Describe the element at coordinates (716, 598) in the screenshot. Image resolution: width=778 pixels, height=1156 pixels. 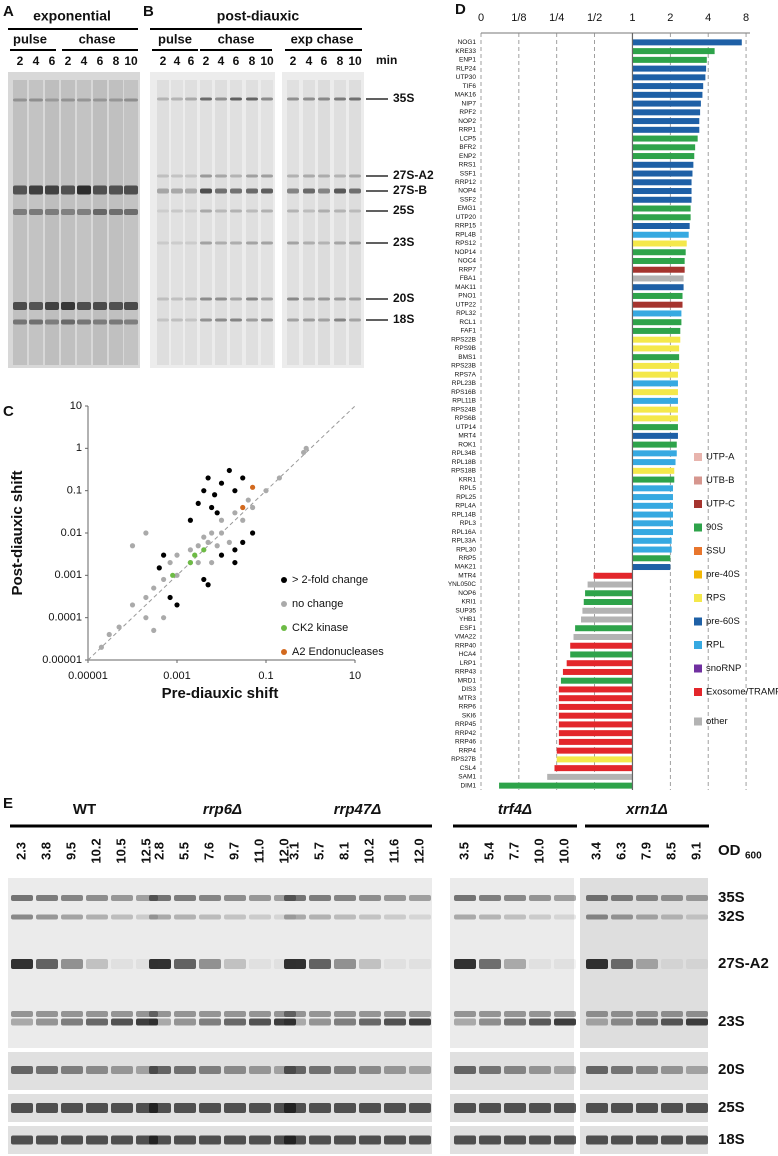
I see `legend-label: RPS` at that location.